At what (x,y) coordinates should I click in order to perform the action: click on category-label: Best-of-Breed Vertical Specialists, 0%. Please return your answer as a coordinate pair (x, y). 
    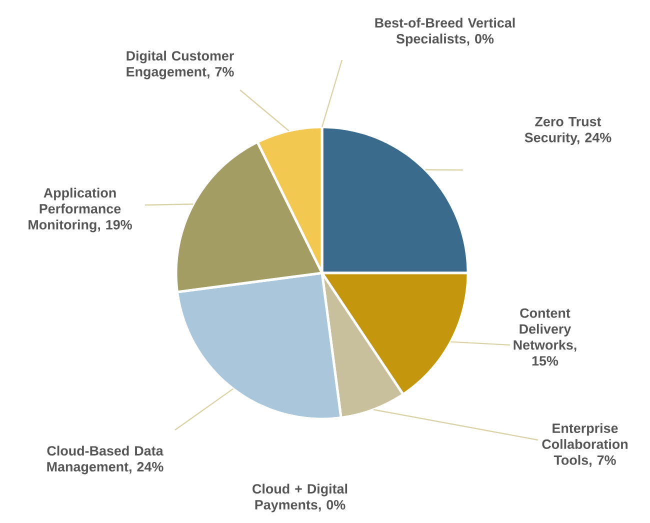
    Looking at the image, I should click on (445, 32).